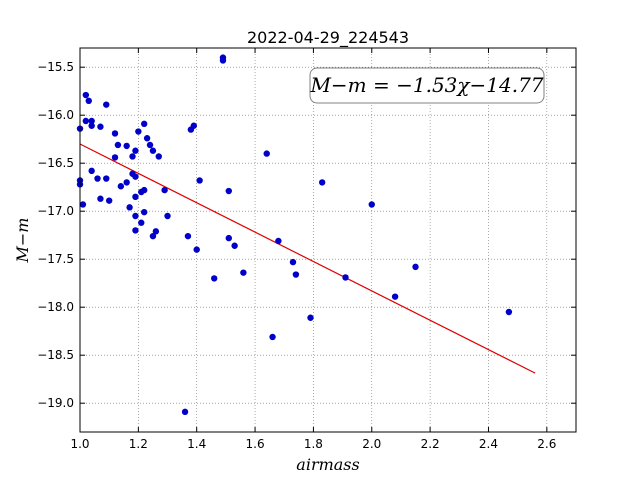 The image size is (640, 480). What do you see at coordinates (55, 355) in the screenshot?
I see `y-tick-label: −18.5` at bounding box center [55, 355].